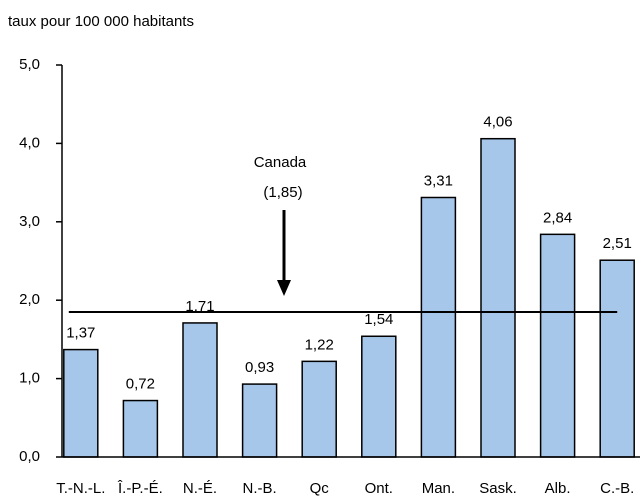 The height and width of the screenshot is (501, 642). What do you see at coordinates (29, 456) in the screenshot?
I see `y-tick-label: 0,0` at bounding box center [29, 456].